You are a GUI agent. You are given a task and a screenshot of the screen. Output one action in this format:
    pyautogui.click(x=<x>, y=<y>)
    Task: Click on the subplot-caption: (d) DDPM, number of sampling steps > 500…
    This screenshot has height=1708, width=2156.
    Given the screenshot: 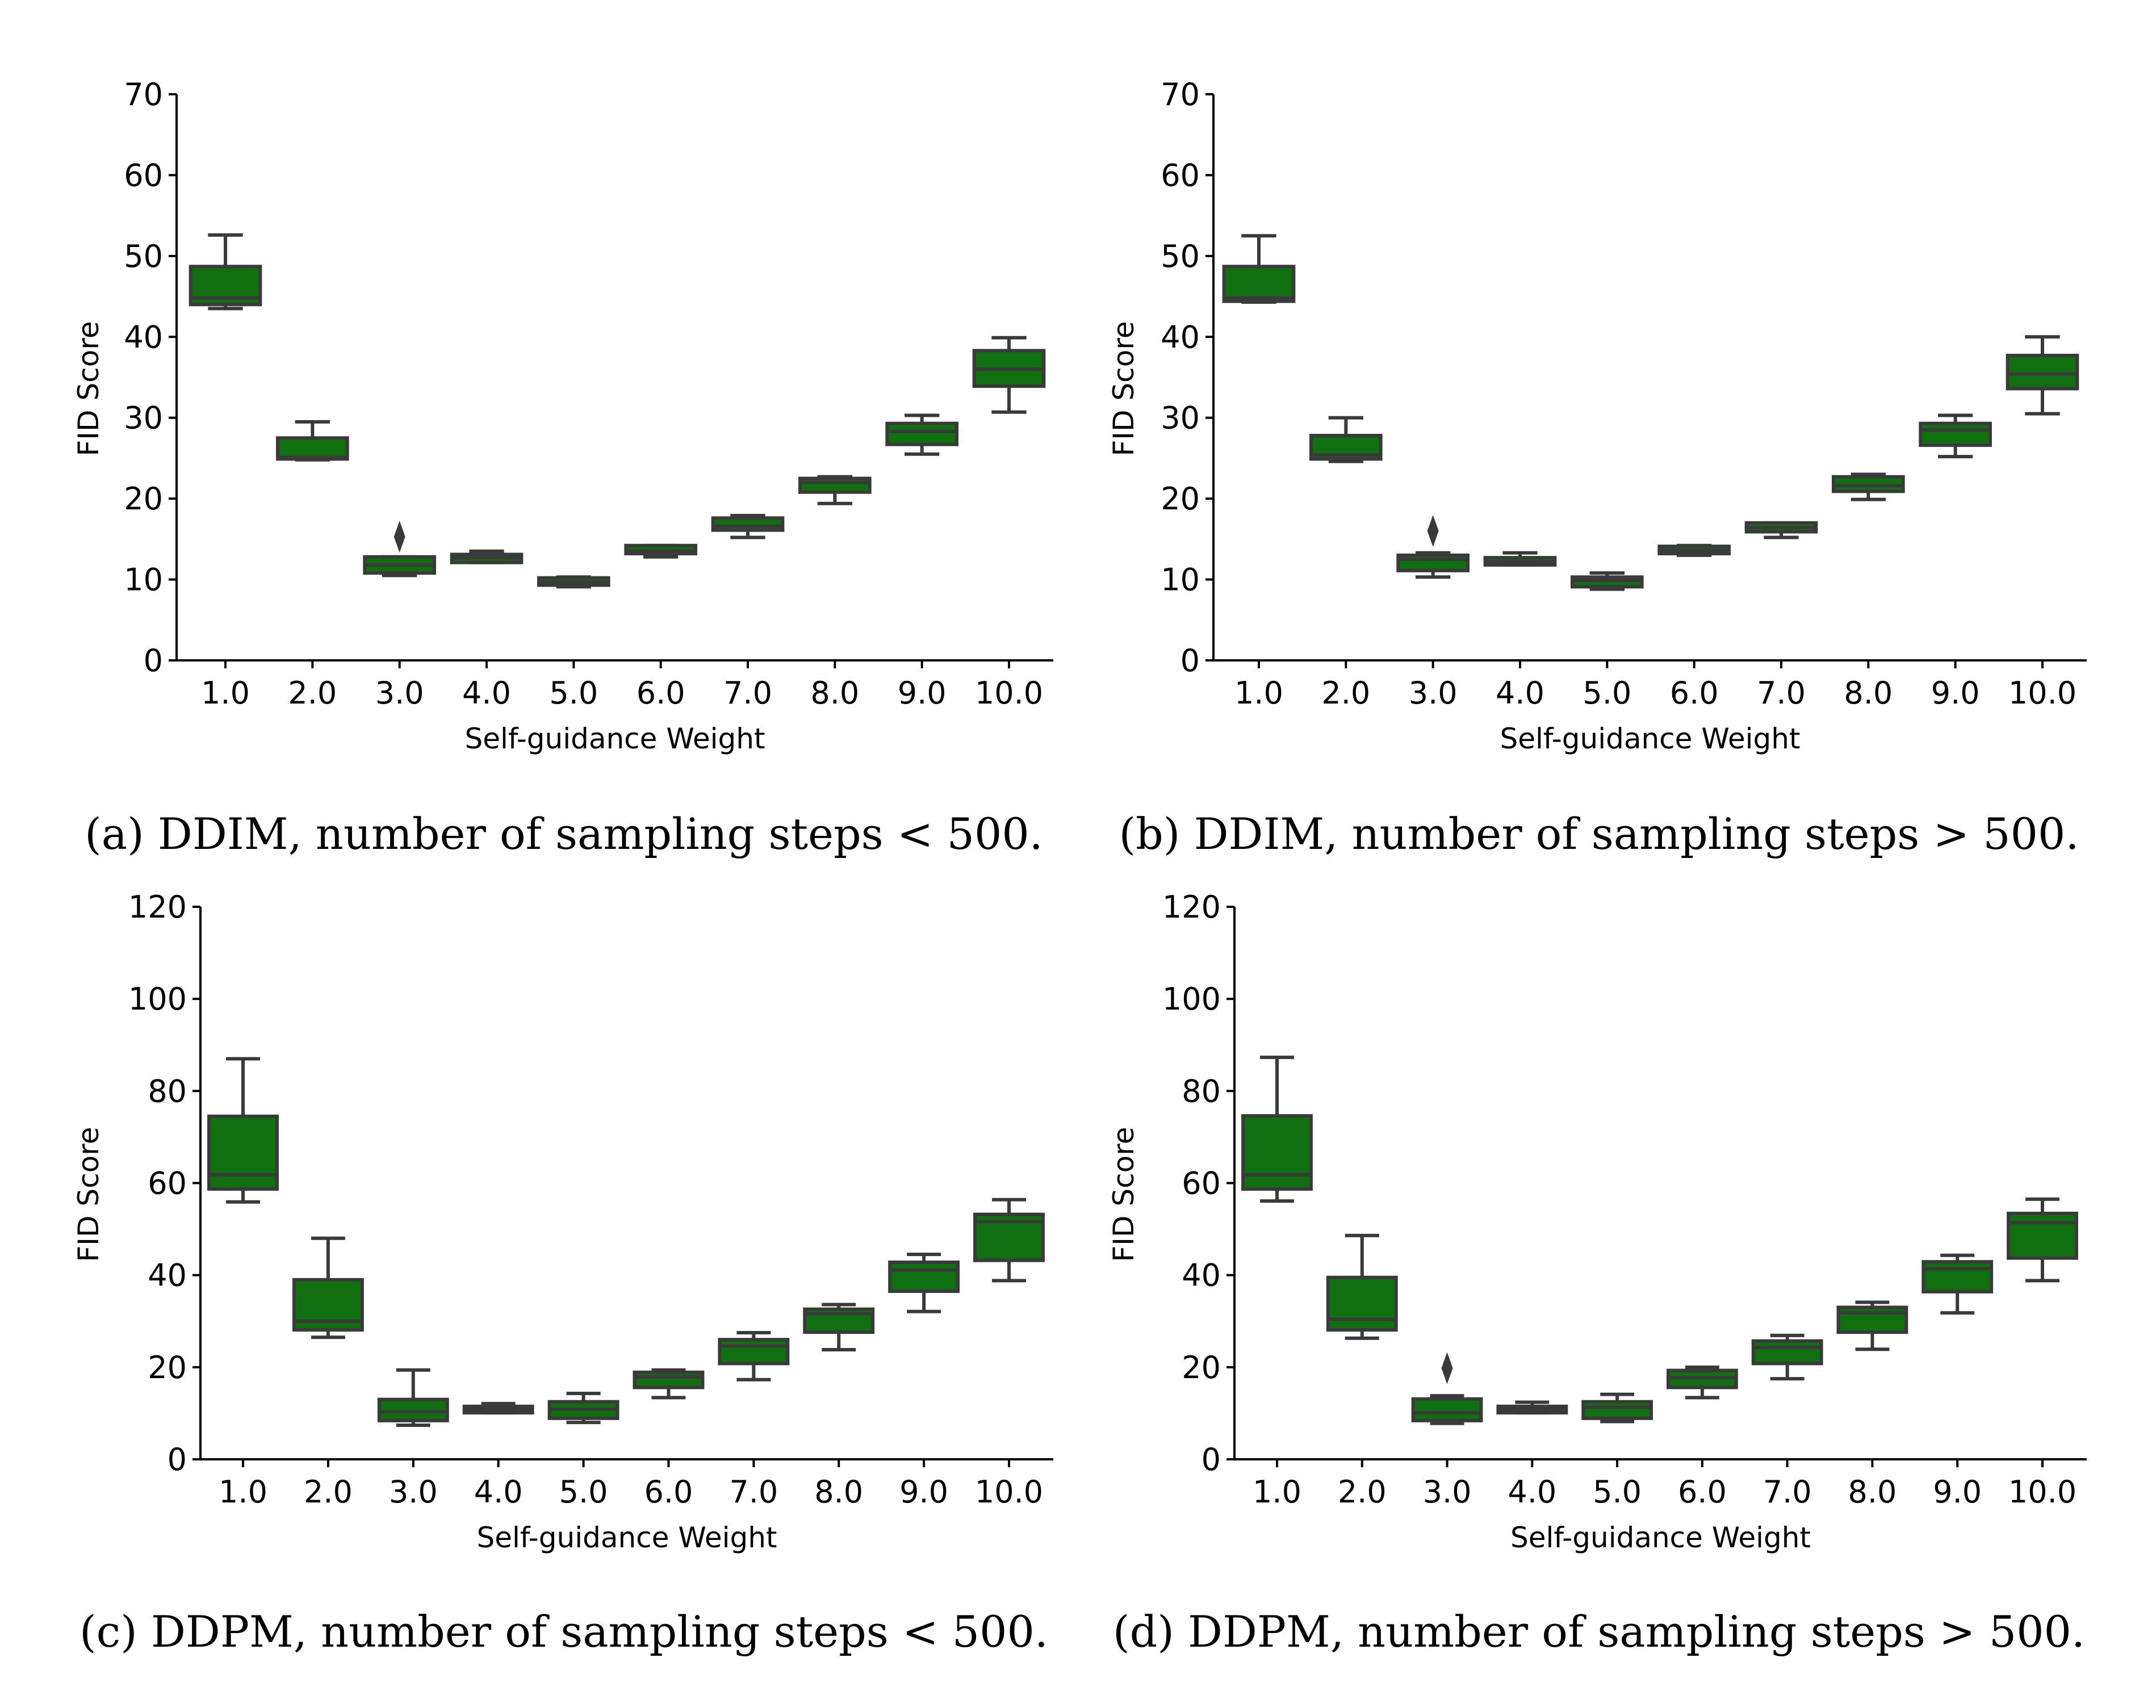 What is the action you would take?
    pyautogui.click(x=1599, y=1631)
    